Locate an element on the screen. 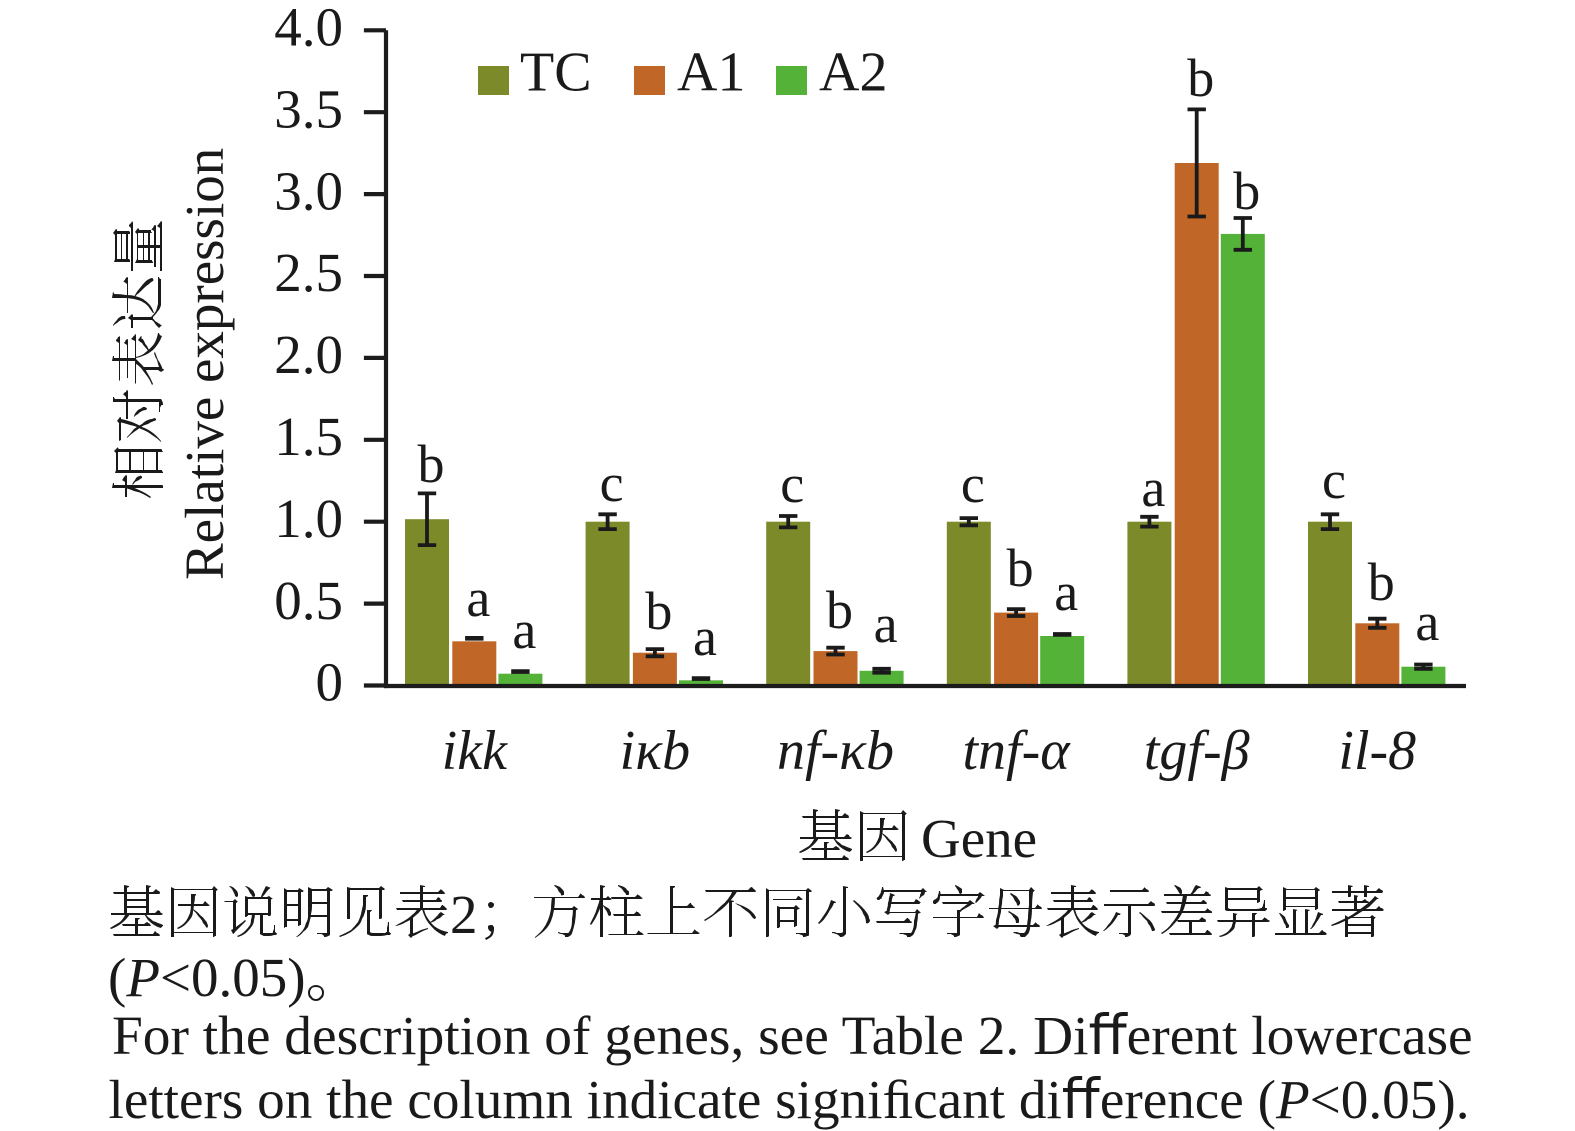 This screenshot has height=1131, width=1575. svg-text: 2 is located at coordinates (464, 914).